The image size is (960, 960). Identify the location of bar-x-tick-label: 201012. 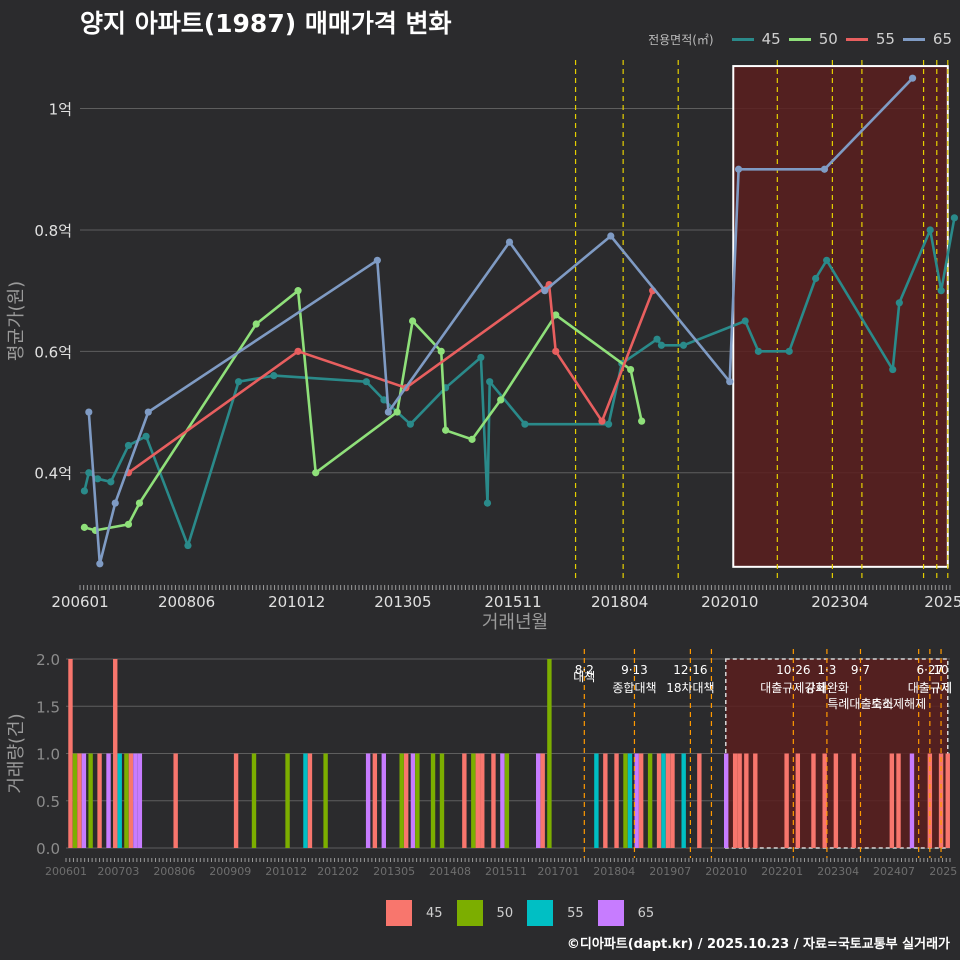
(286, 871).